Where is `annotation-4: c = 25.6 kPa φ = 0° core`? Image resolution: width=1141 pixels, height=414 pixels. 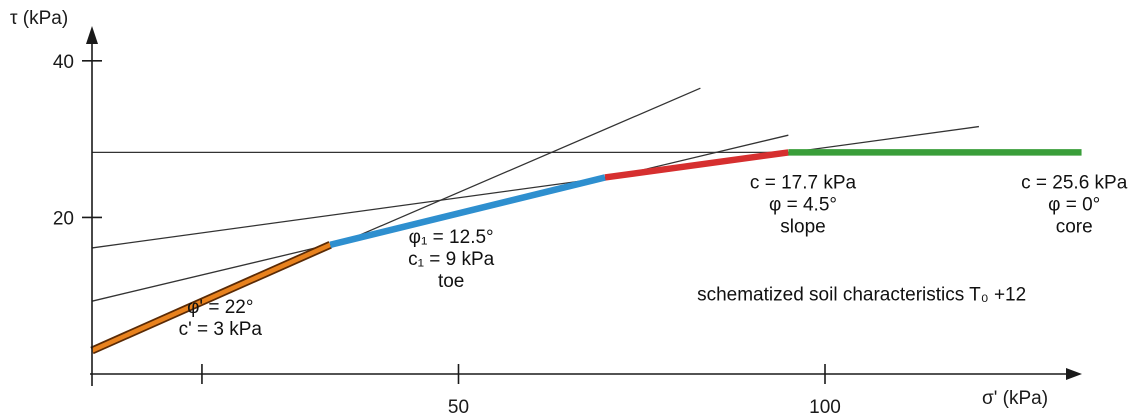 annotation-4: c = 25.6 kPa φ = 0° core is located at coordinates (1074, 204).